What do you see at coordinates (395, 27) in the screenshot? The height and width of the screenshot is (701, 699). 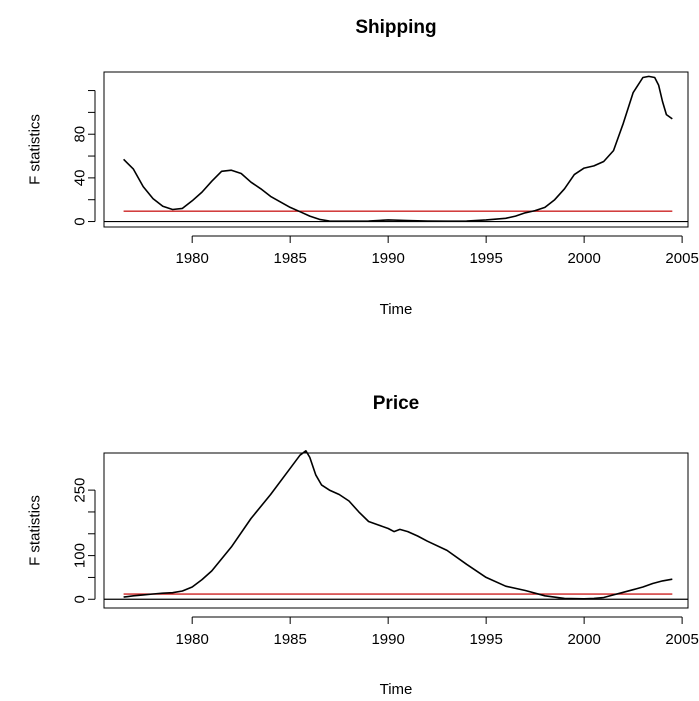 I see `chart-title: Shipping` at bounding box center [395, 27].